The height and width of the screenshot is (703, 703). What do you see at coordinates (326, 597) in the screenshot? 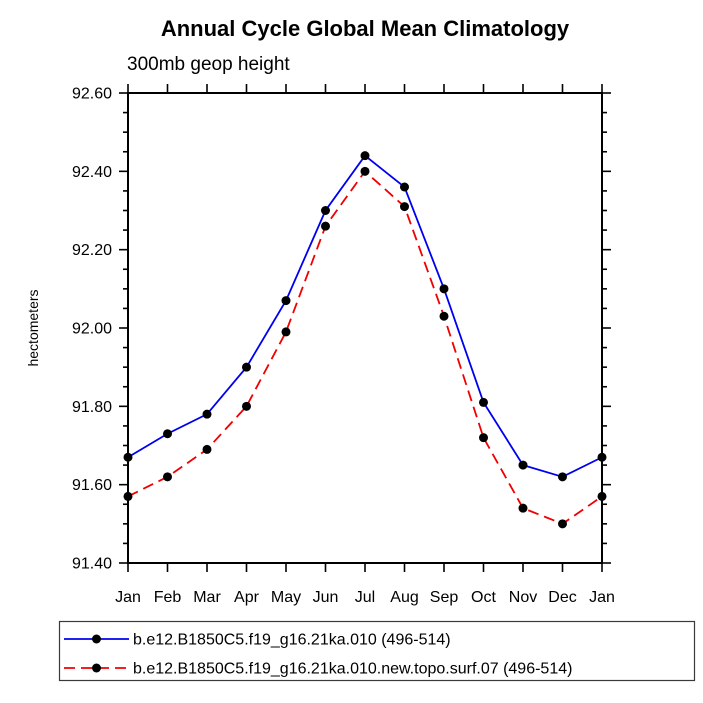
I see `x-tick-label: Jun` at bounding box center [326, 597].